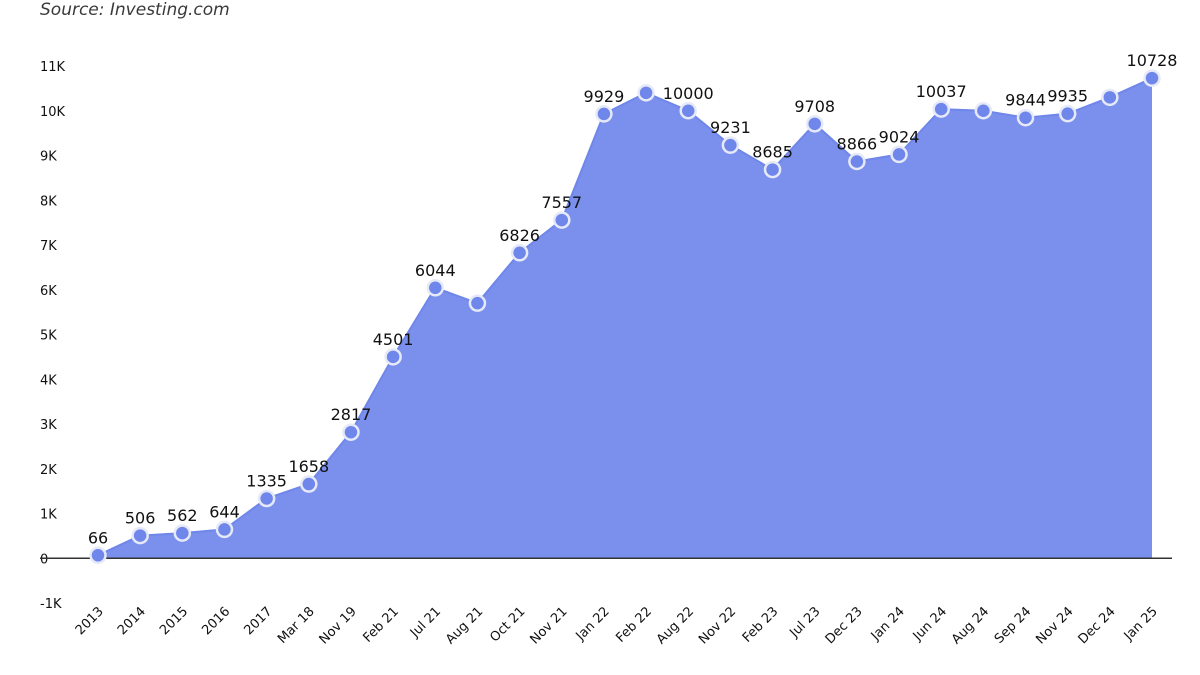 The width and height of the screenshot is (1200, 675). What do you see at coordinates (1067, 96) in the screenshot?
I see `data-label: 9935` at bounding box center [1067, 96].